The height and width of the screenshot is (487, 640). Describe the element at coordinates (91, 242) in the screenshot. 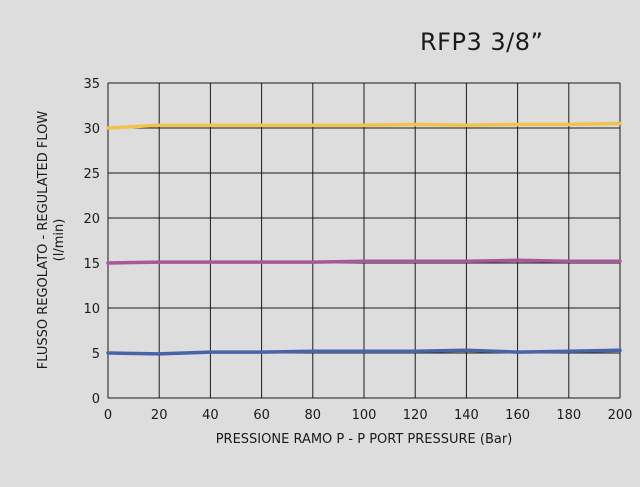

I see `y-axis-ticks: 0 5 10 15 20 25 30 35` at that location.